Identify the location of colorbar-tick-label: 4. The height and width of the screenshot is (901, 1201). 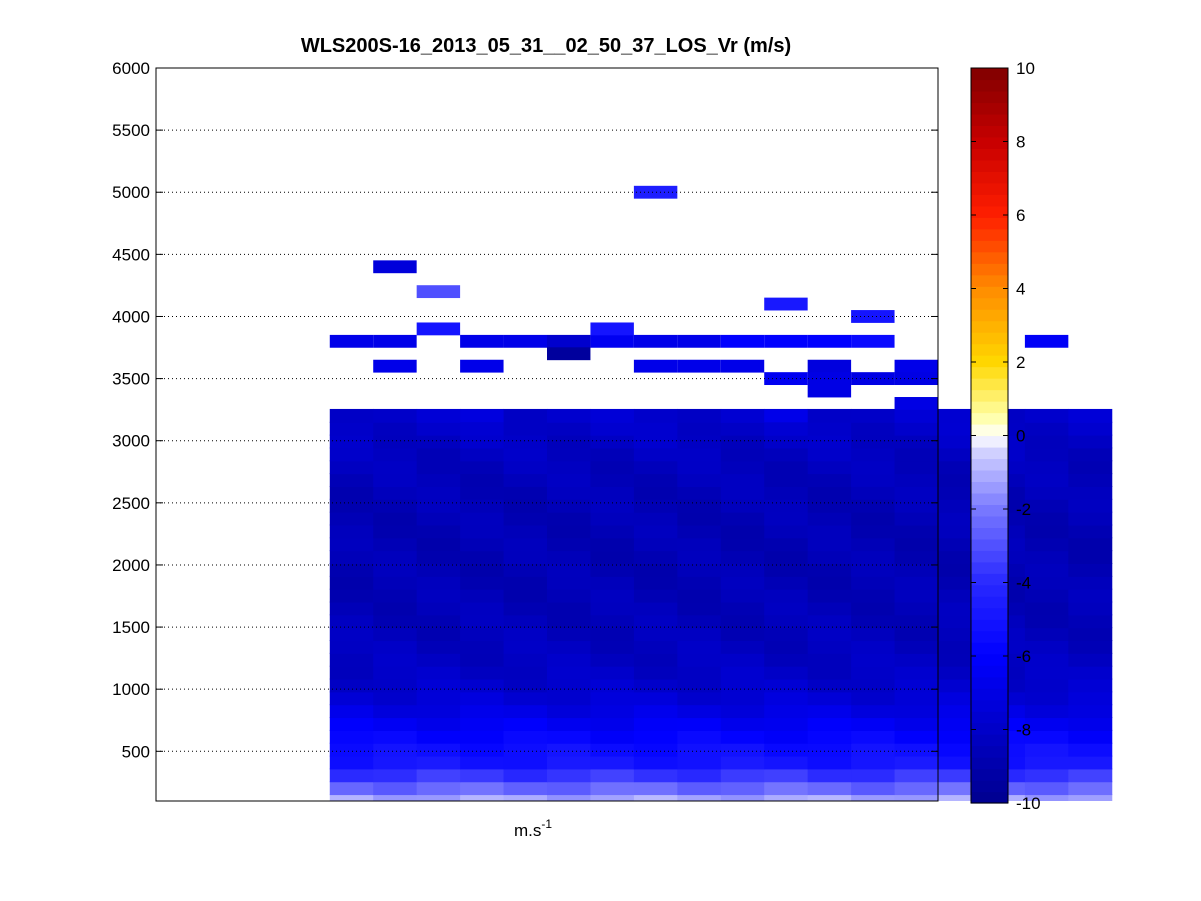
(1020, 289).